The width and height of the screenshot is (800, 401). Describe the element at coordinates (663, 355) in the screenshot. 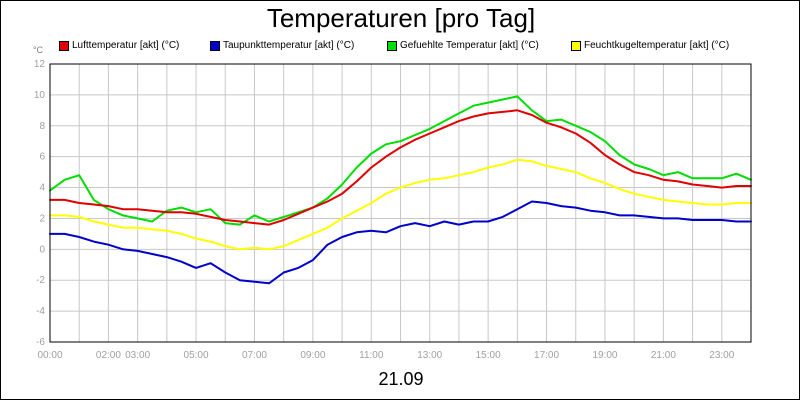

I see `x-tick-label: 21:00` at that location.